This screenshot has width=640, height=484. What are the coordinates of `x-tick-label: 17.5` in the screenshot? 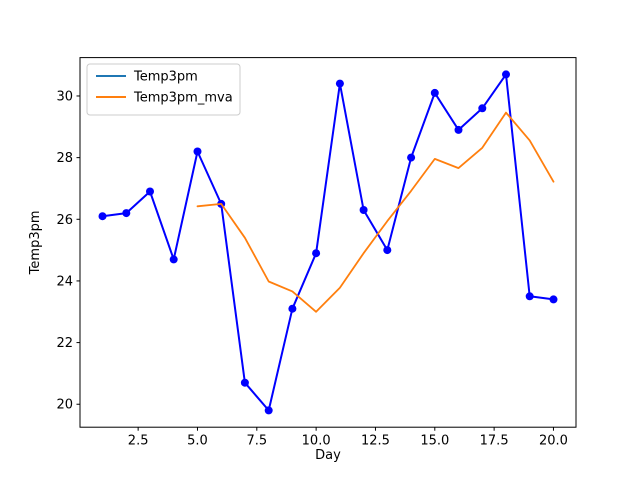 It's located at (494, 441).